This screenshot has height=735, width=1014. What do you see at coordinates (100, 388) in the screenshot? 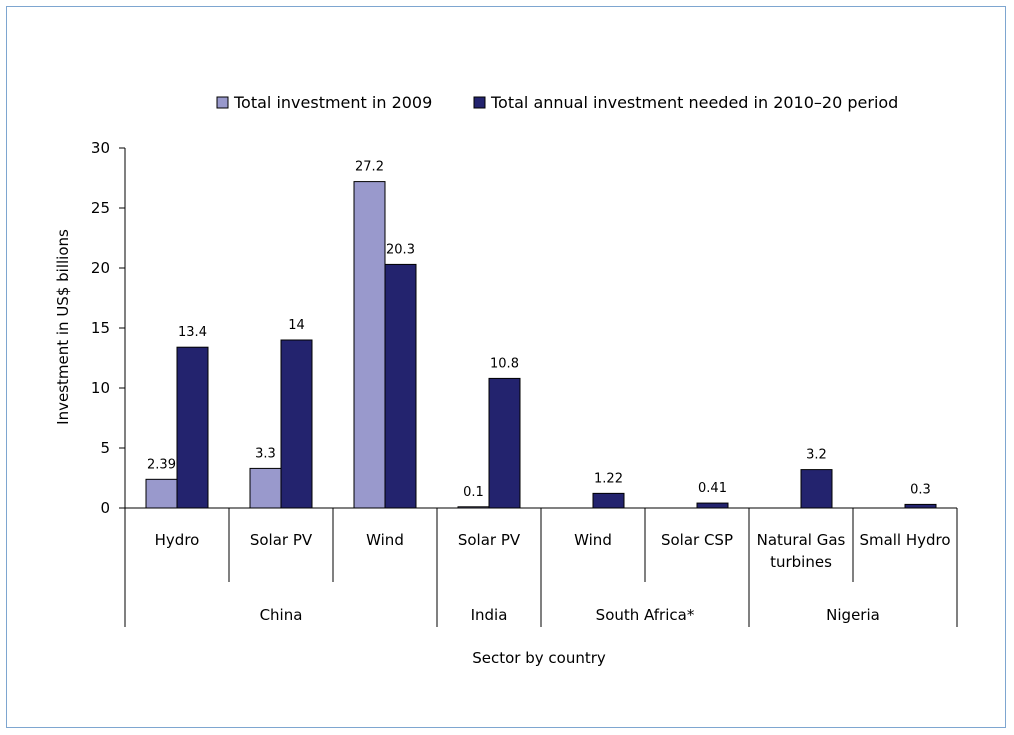
I see `y-tick-label: 10` at bounding box center [100, 388].